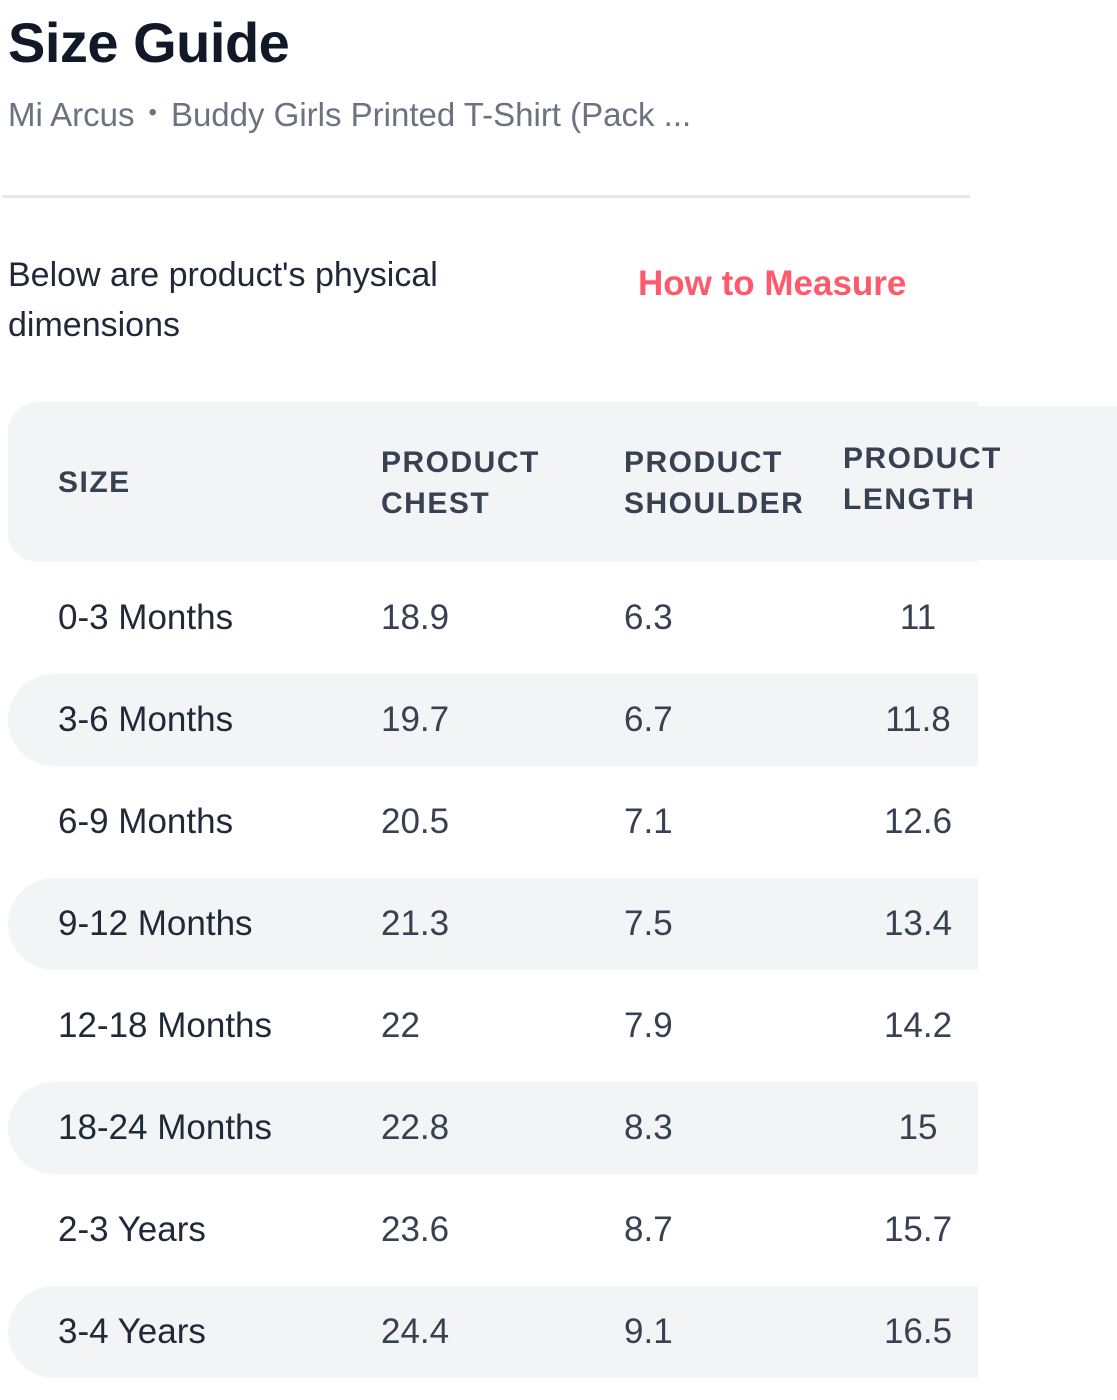 The image size is (1117, 1400). I want to click on cell-length: 15.7, so click(918, 1229).